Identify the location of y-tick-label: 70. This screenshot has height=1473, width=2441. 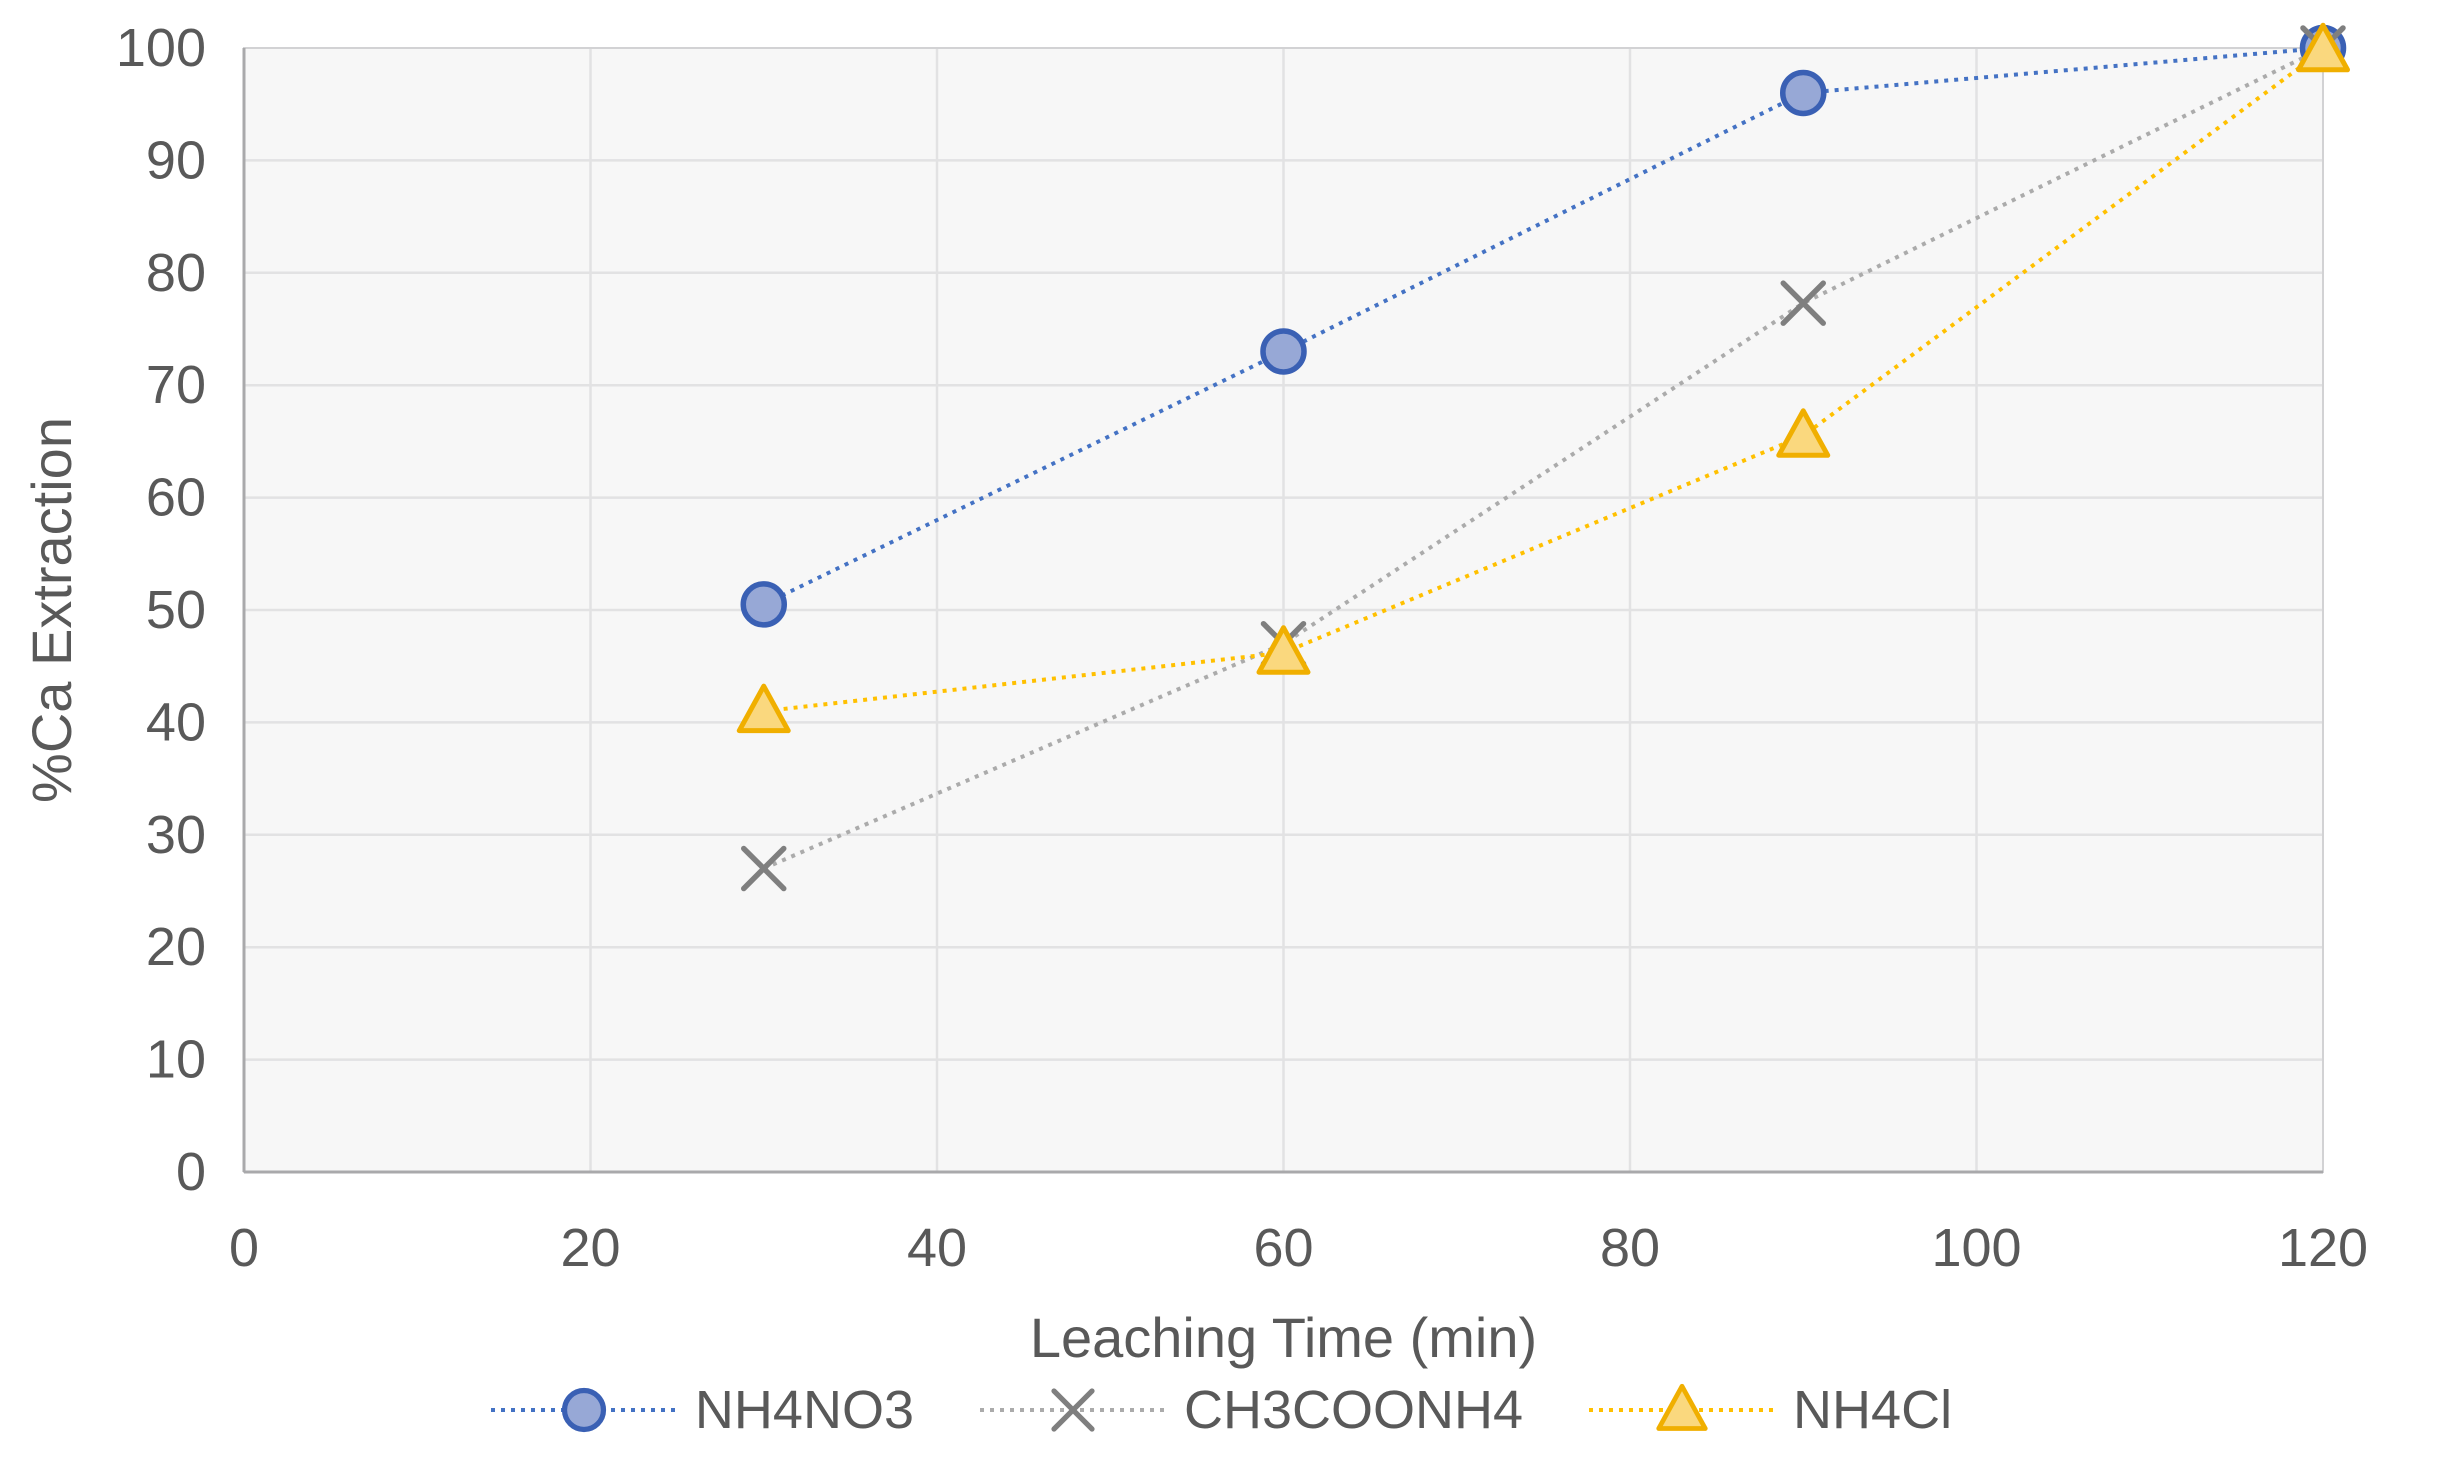
(176, 385).